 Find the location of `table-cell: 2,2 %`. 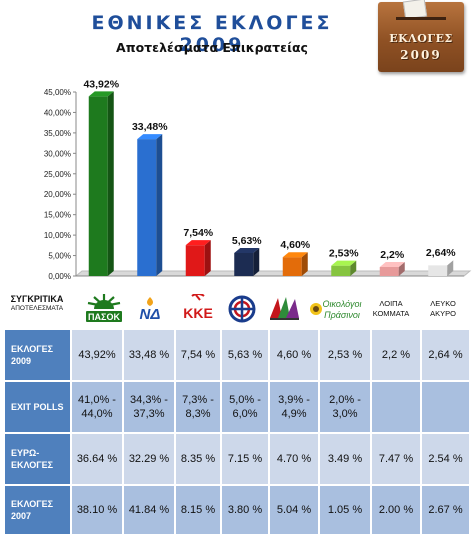

table-cell: 2,2 % is located at coordinates (396, 355).